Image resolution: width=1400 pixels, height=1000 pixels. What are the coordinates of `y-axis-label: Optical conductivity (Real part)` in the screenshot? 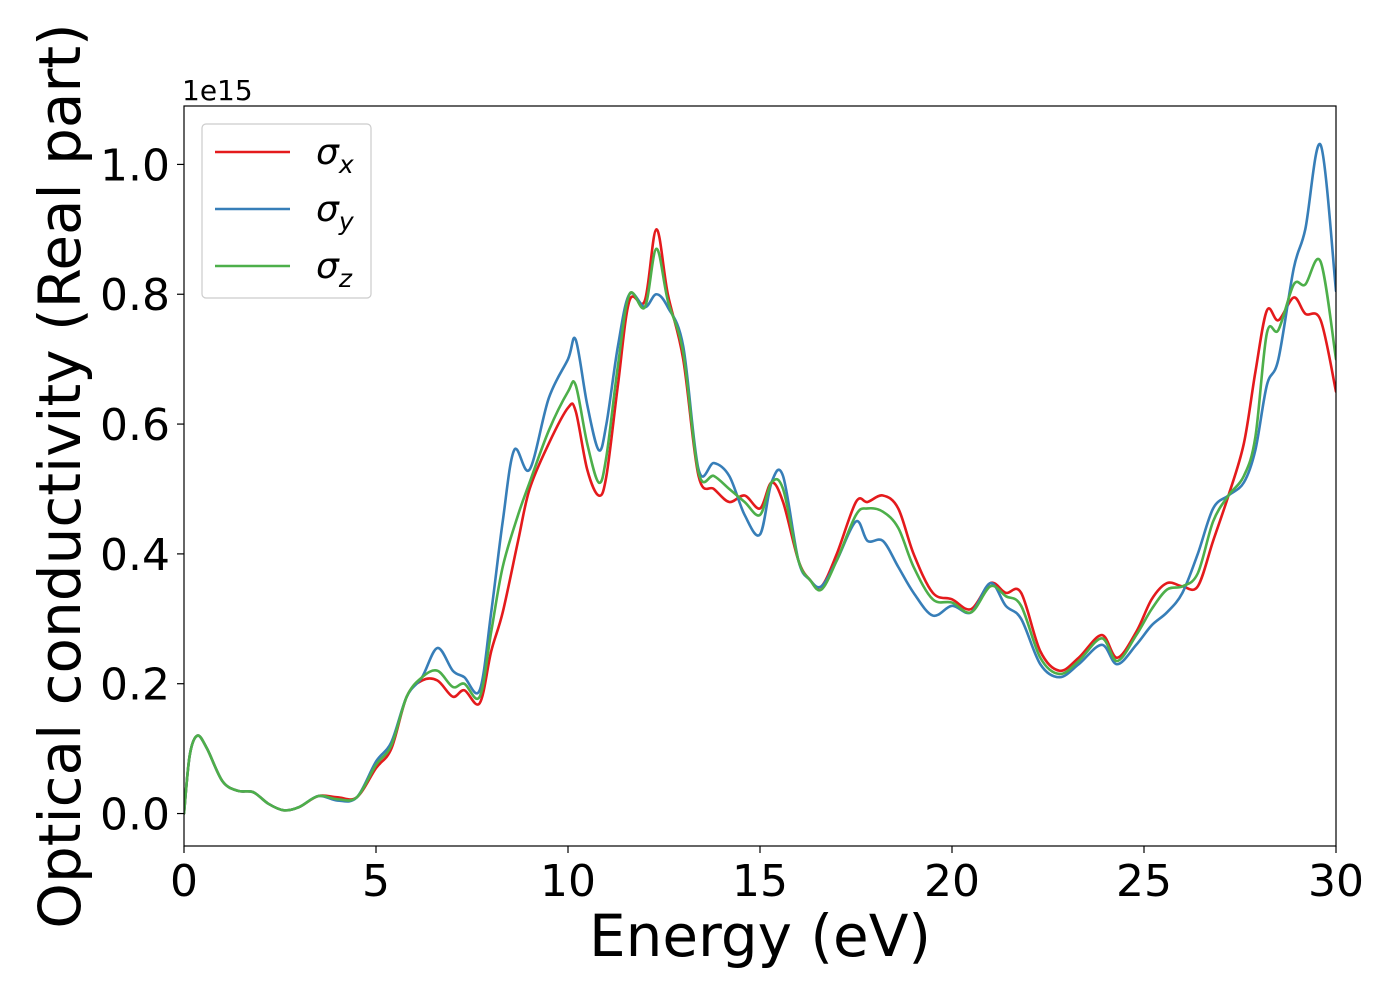 It's located at (60, 475).